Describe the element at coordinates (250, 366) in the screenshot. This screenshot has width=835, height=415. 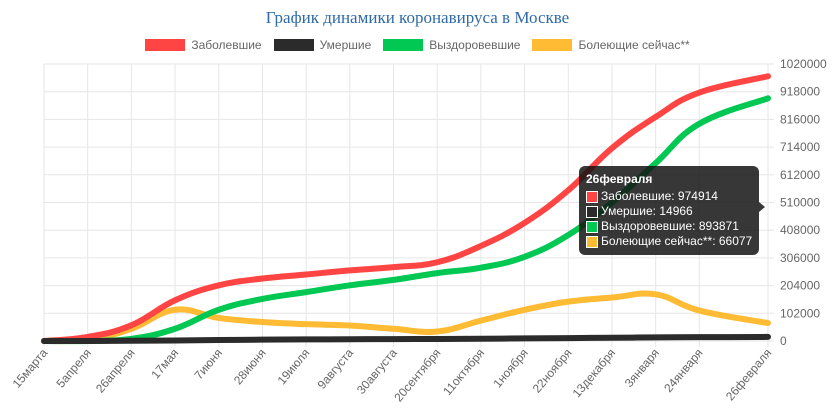
I see `x-tick-label: 28июня` at that location.